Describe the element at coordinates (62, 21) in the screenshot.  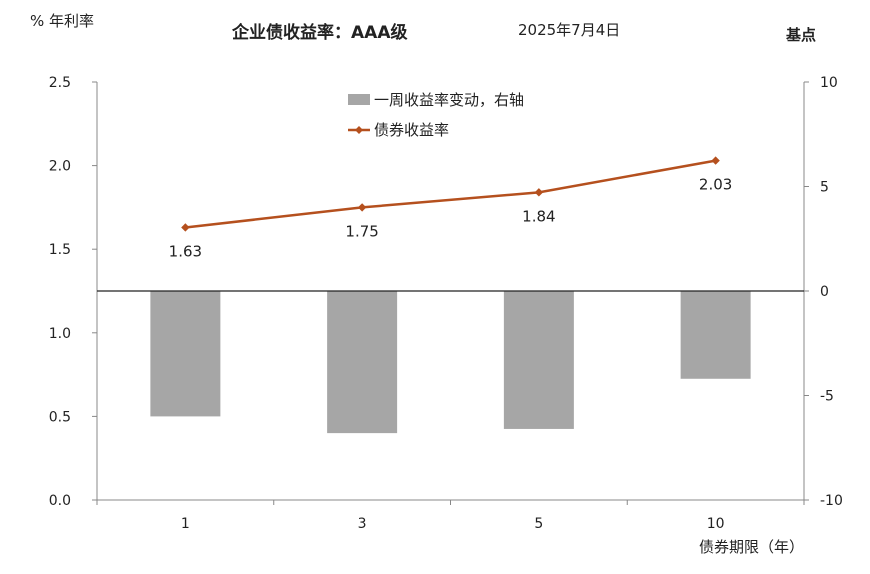
I see `left-axis-unit: % 年利率` at that location.